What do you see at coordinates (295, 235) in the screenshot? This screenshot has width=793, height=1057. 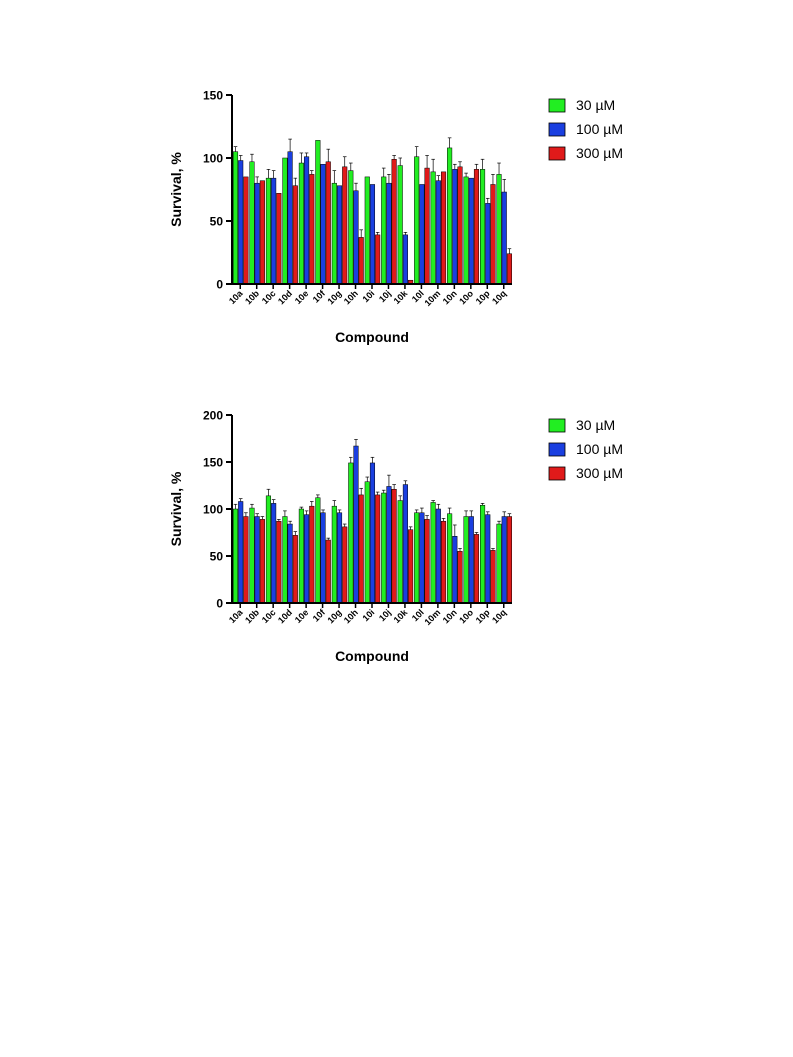 I see `bar-10d-s3` at bounding box center [295, 235].